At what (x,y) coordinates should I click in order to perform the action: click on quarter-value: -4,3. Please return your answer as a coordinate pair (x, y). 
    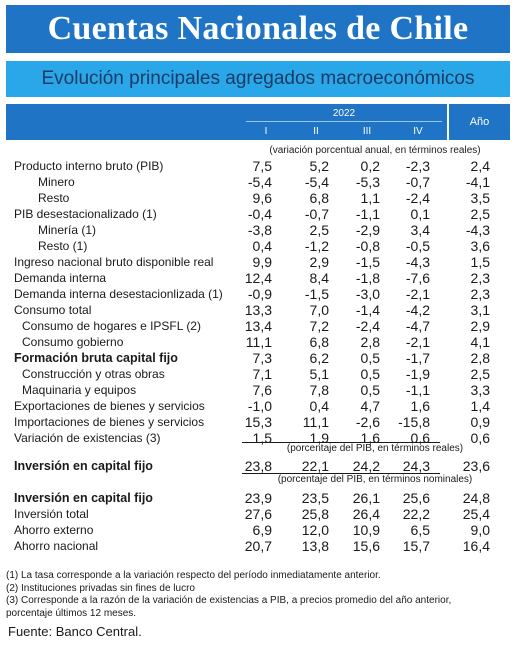
    Looking at the image, I should click on (417, 262).